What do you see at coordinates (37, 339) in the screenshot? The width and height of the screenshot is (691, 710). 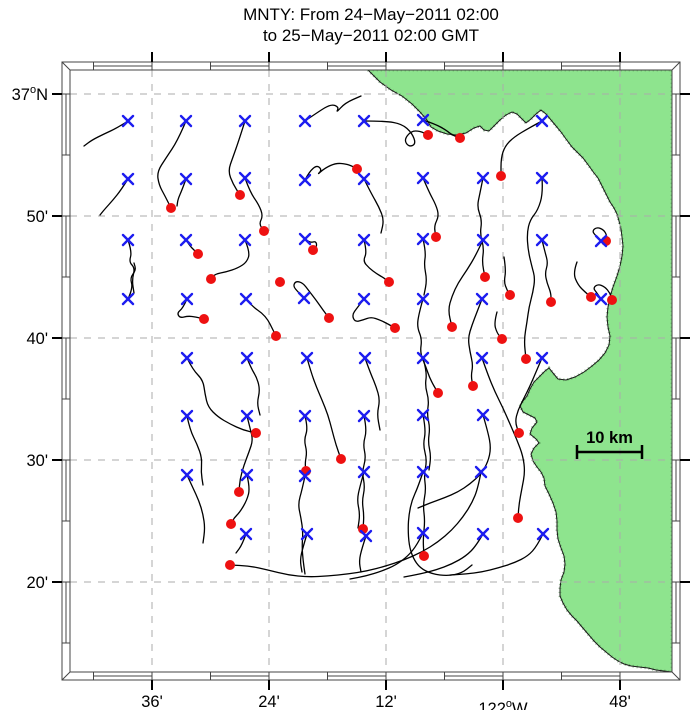 I see `y-axis-tick-label: 40'` at bounding box center [37, 339].